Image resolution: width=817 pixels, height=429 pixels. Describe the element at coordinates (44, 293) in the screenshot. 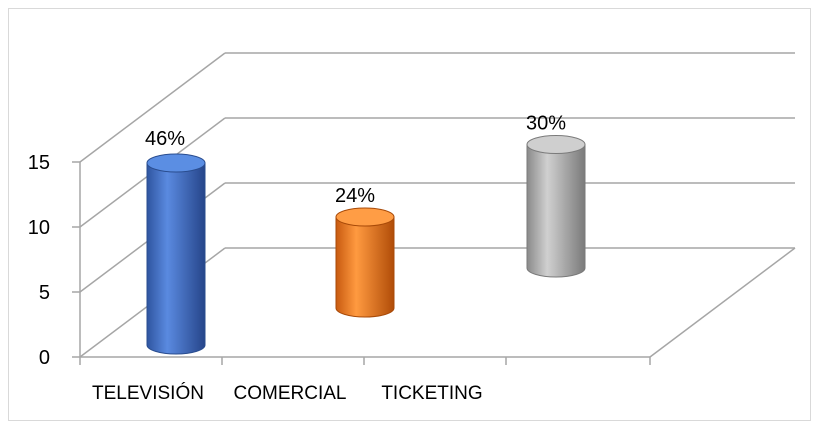

I see `y-tick-label: 5` at that location.